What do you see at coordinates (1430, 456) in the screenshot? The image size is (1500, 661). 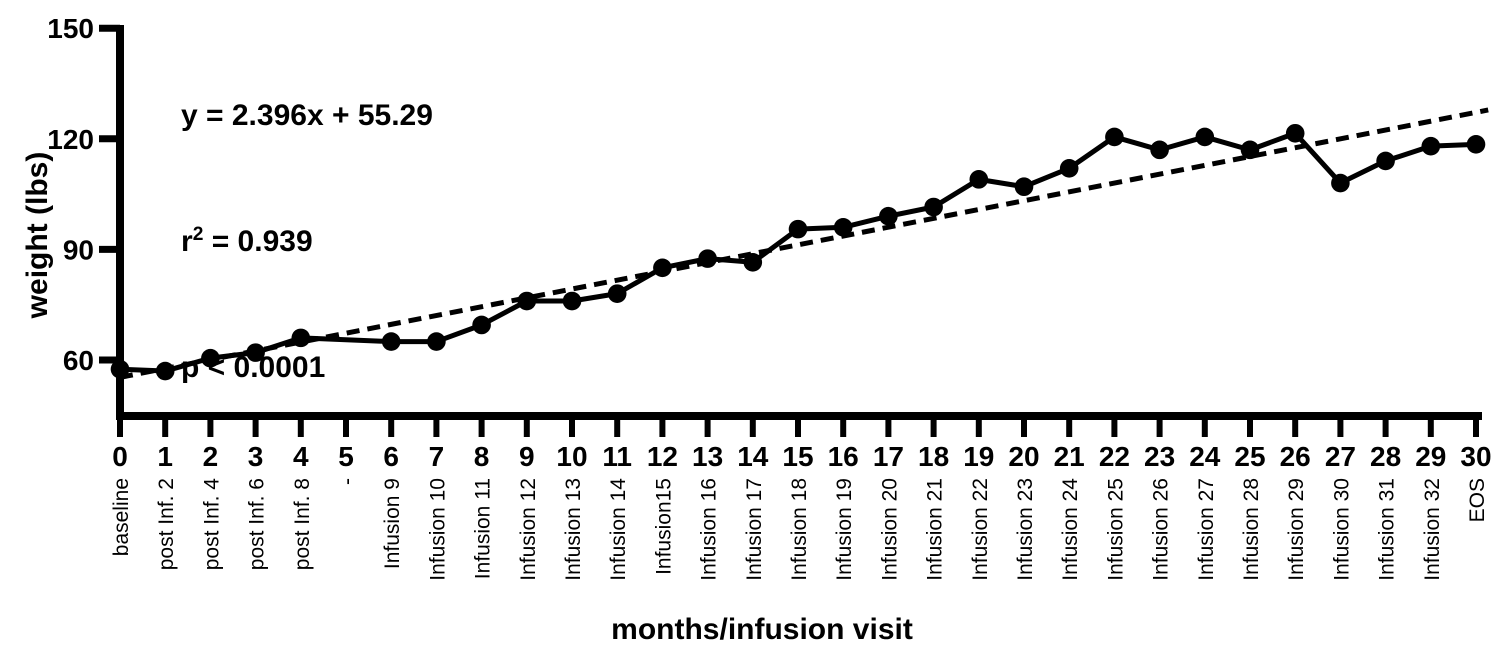 I see `x-tick-number: 29` at bounding box center [1430, 456].